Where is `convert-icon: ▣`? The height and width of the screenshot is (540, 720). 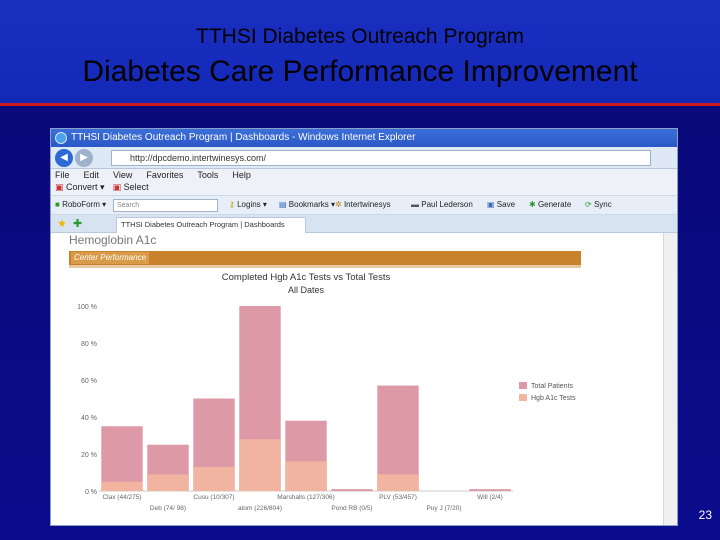 convert-icon: ▣ is located at coordinates (59, 187).